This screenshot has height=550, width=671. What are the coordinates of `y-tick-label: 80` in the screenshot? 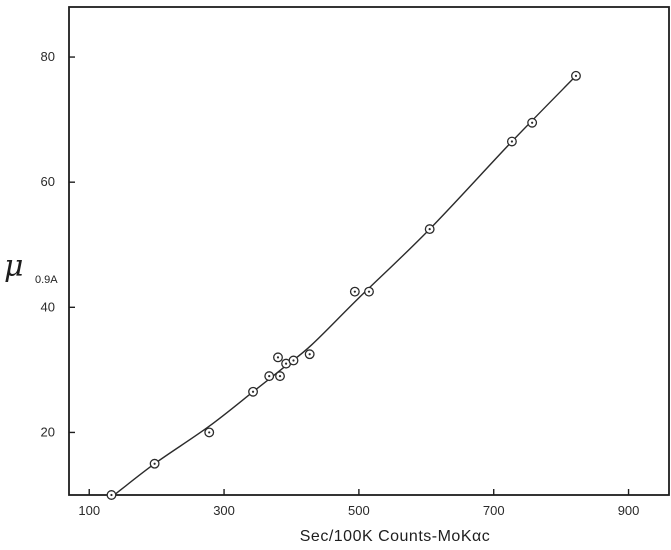 It's located at (48, 56).